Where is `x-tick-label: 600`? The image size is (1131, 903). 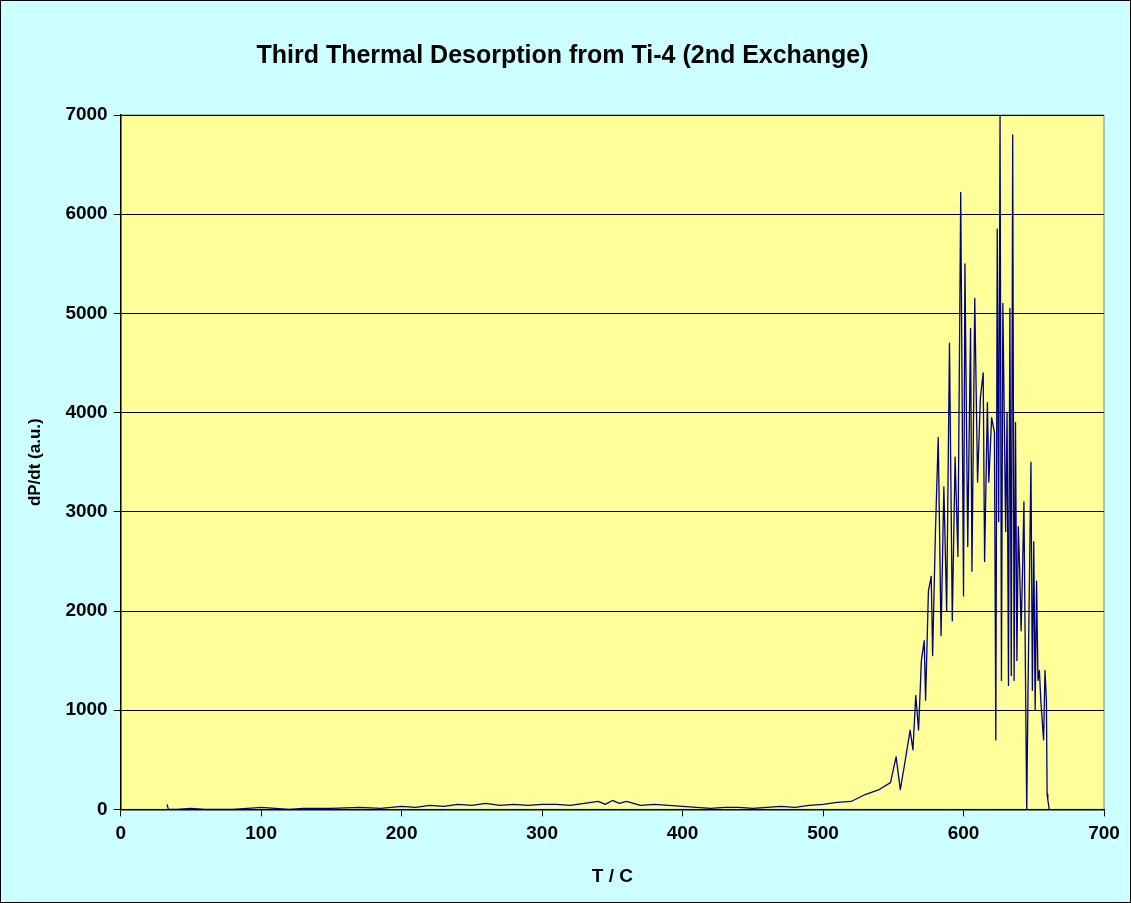
x-tick-label: 600 is located at coordinates (963, 833).